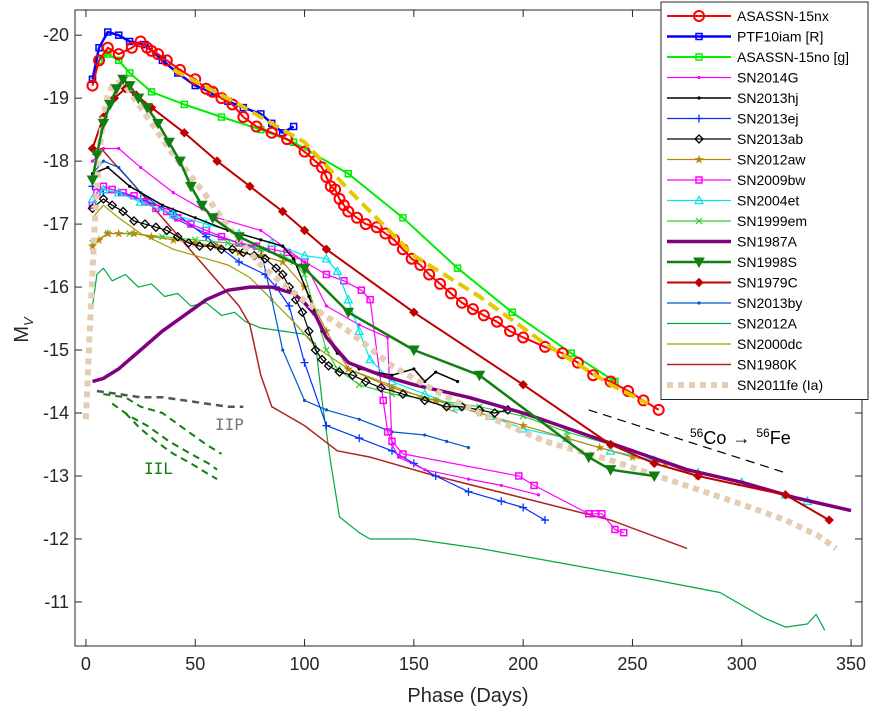  Describe the element at coordinates (523, 664) in the screenshot. I see `x-tick-label: 200` at that location.